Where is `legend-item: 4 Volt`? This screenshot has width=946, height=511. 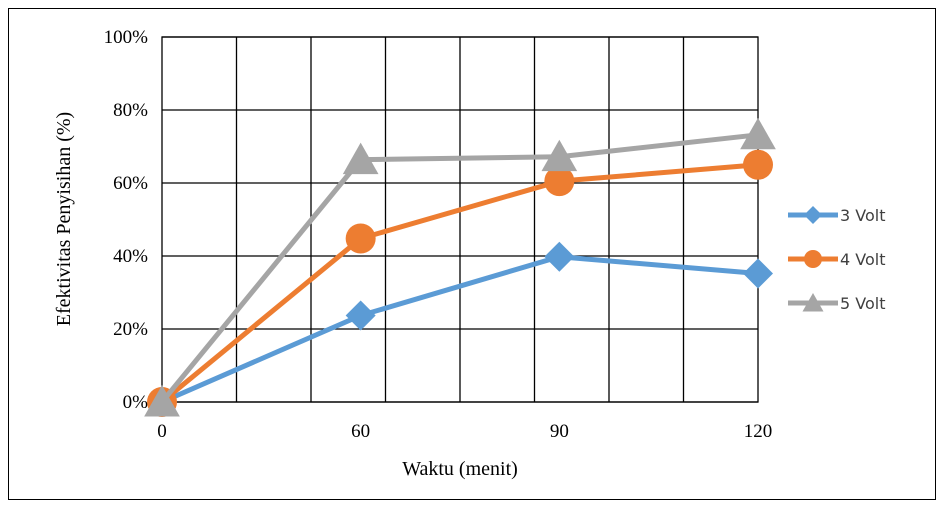 legend-item: 4 Volt is located at coordinates (836, 259).